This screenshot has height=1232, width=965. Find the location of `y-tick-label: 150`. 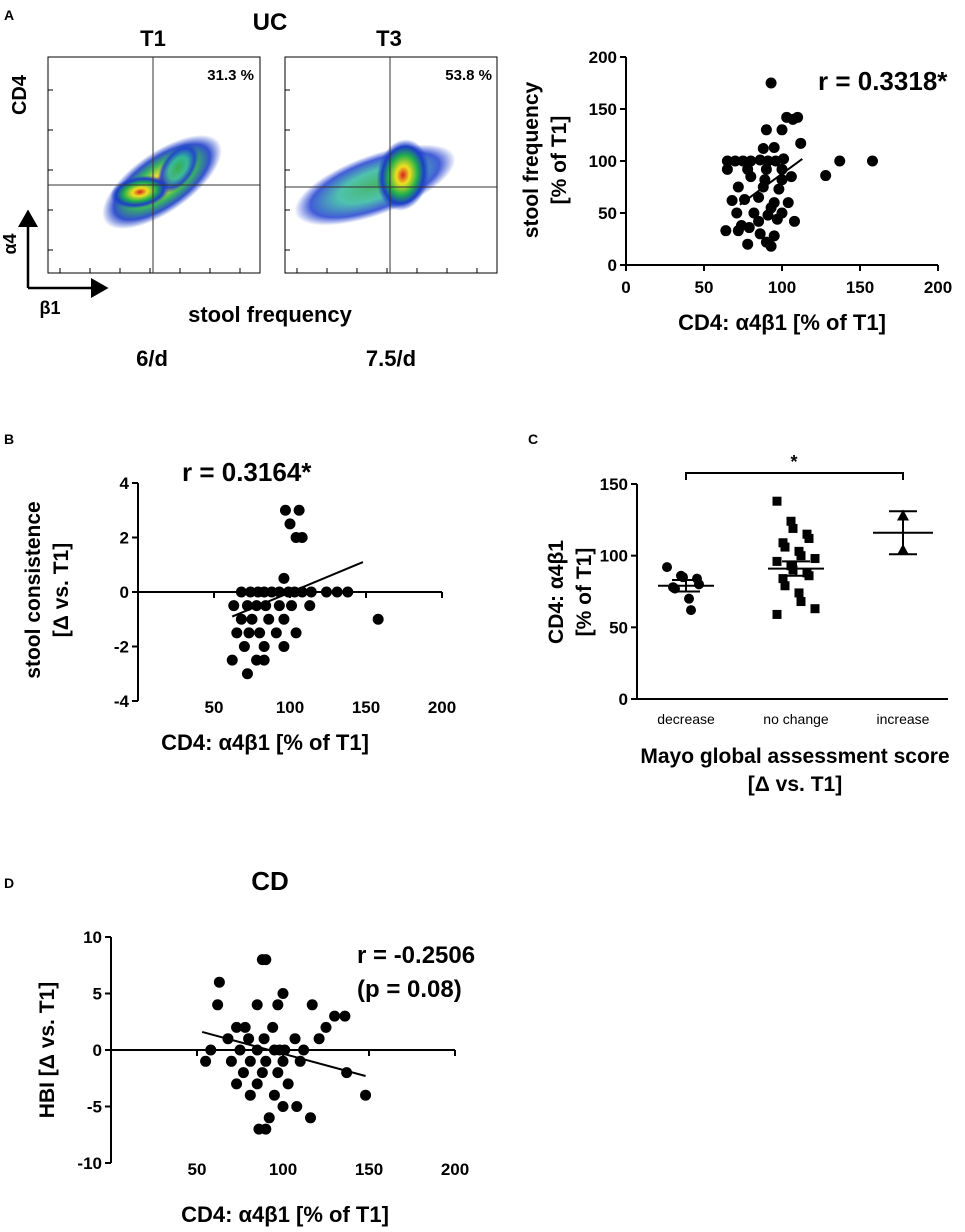

y-tick-label: 150 is located at coordinates (603, 109).